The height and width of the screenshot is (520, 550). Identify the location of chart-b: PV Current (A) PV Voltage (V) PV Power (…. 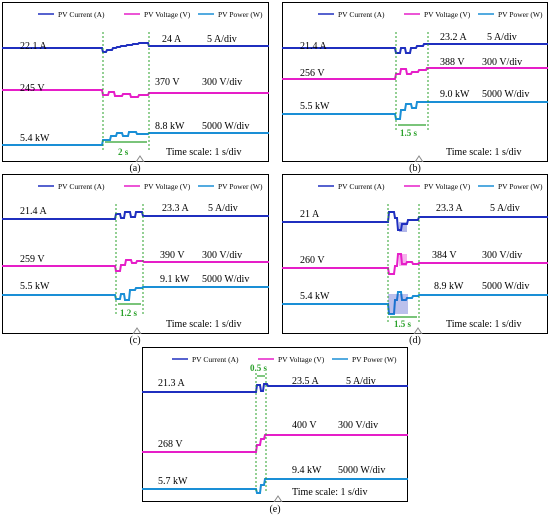
(415, 82).